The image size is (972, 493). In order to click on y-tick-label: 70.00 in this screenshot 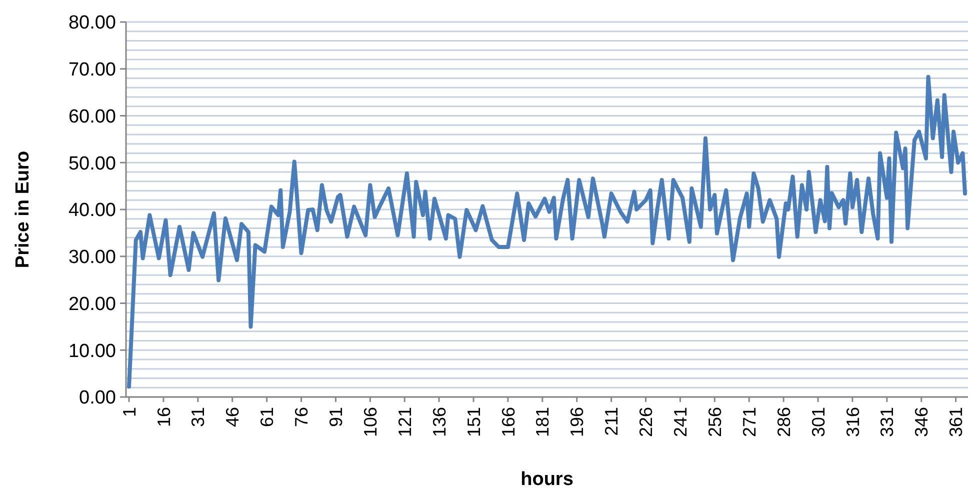, I will do `click(92, 70)`.